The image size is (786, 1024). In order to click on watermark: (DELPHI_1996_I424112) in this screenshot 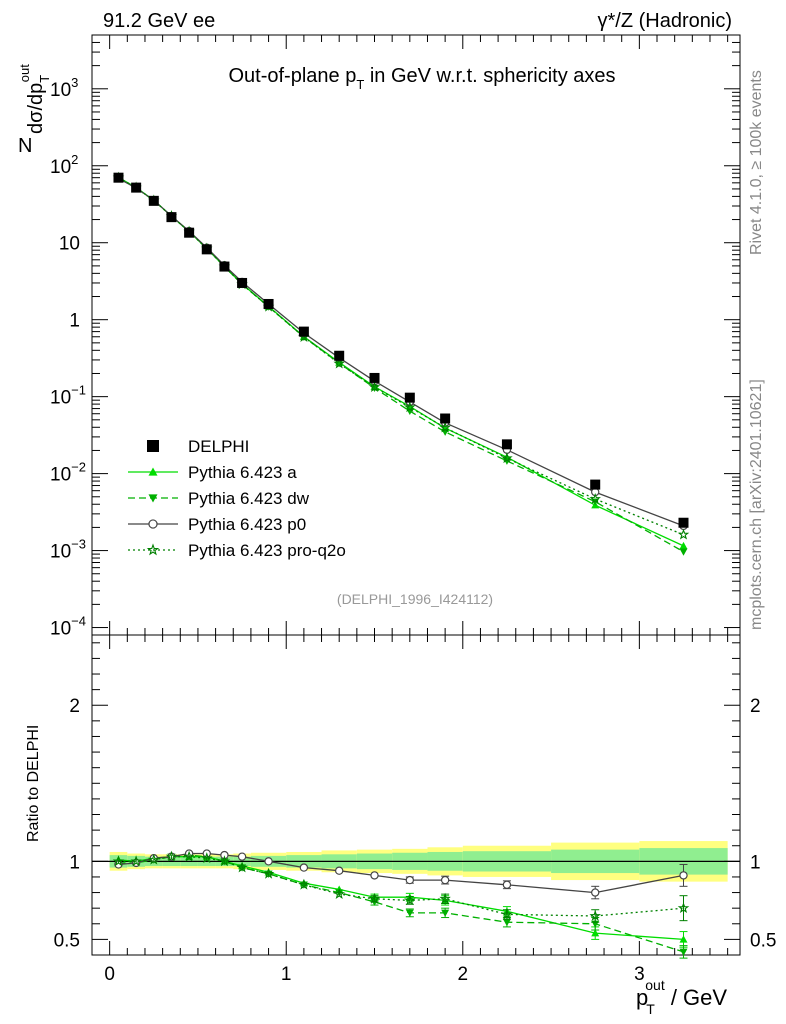, I will do `click(415, 599)`.